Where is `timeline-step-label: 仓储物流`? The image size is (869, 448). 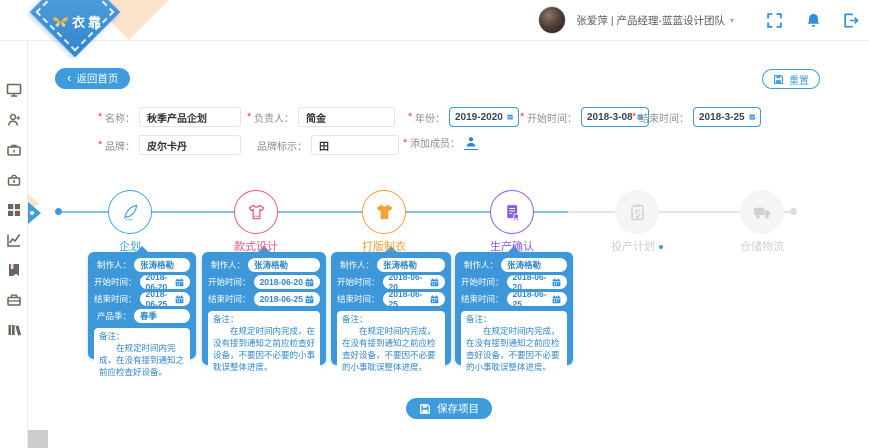 timeline-step-label: 仓储物流 is located at coordinates (762, 247).